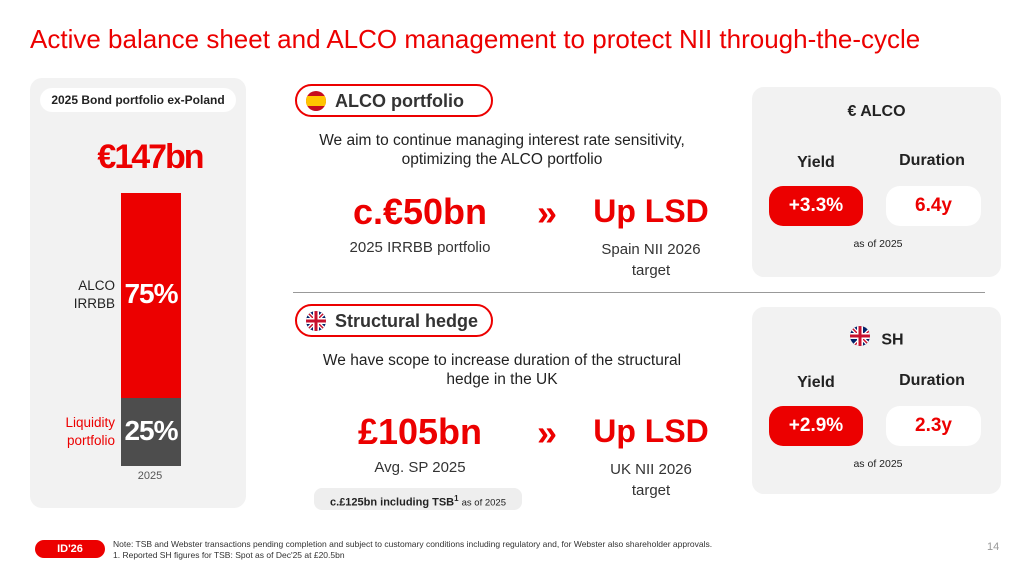 The width and height of the screenshot is (1025, 577). What do you see at coordinates (420, 467) in the screenshot?
I see `big-caption: Avg. SP 2025` at bounding box center [420, 467].